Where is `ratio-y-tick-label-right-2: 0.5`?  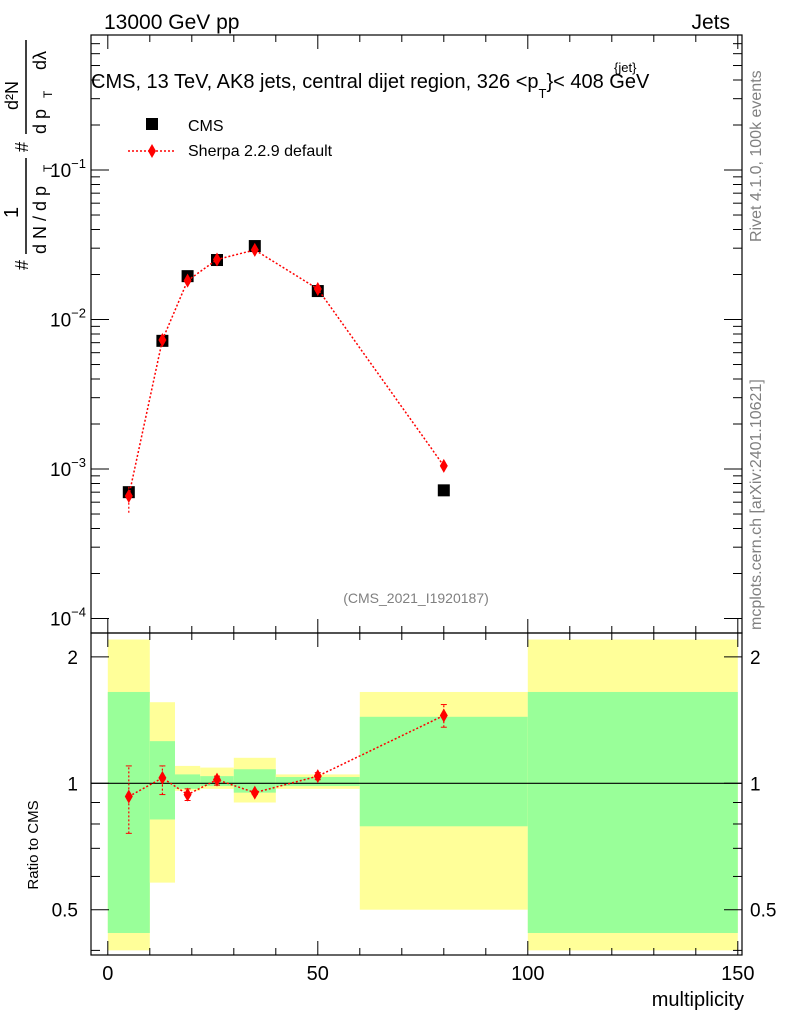 ratio-y-tick-label-right-2: 0.5 is located at coordinates (763, 911).